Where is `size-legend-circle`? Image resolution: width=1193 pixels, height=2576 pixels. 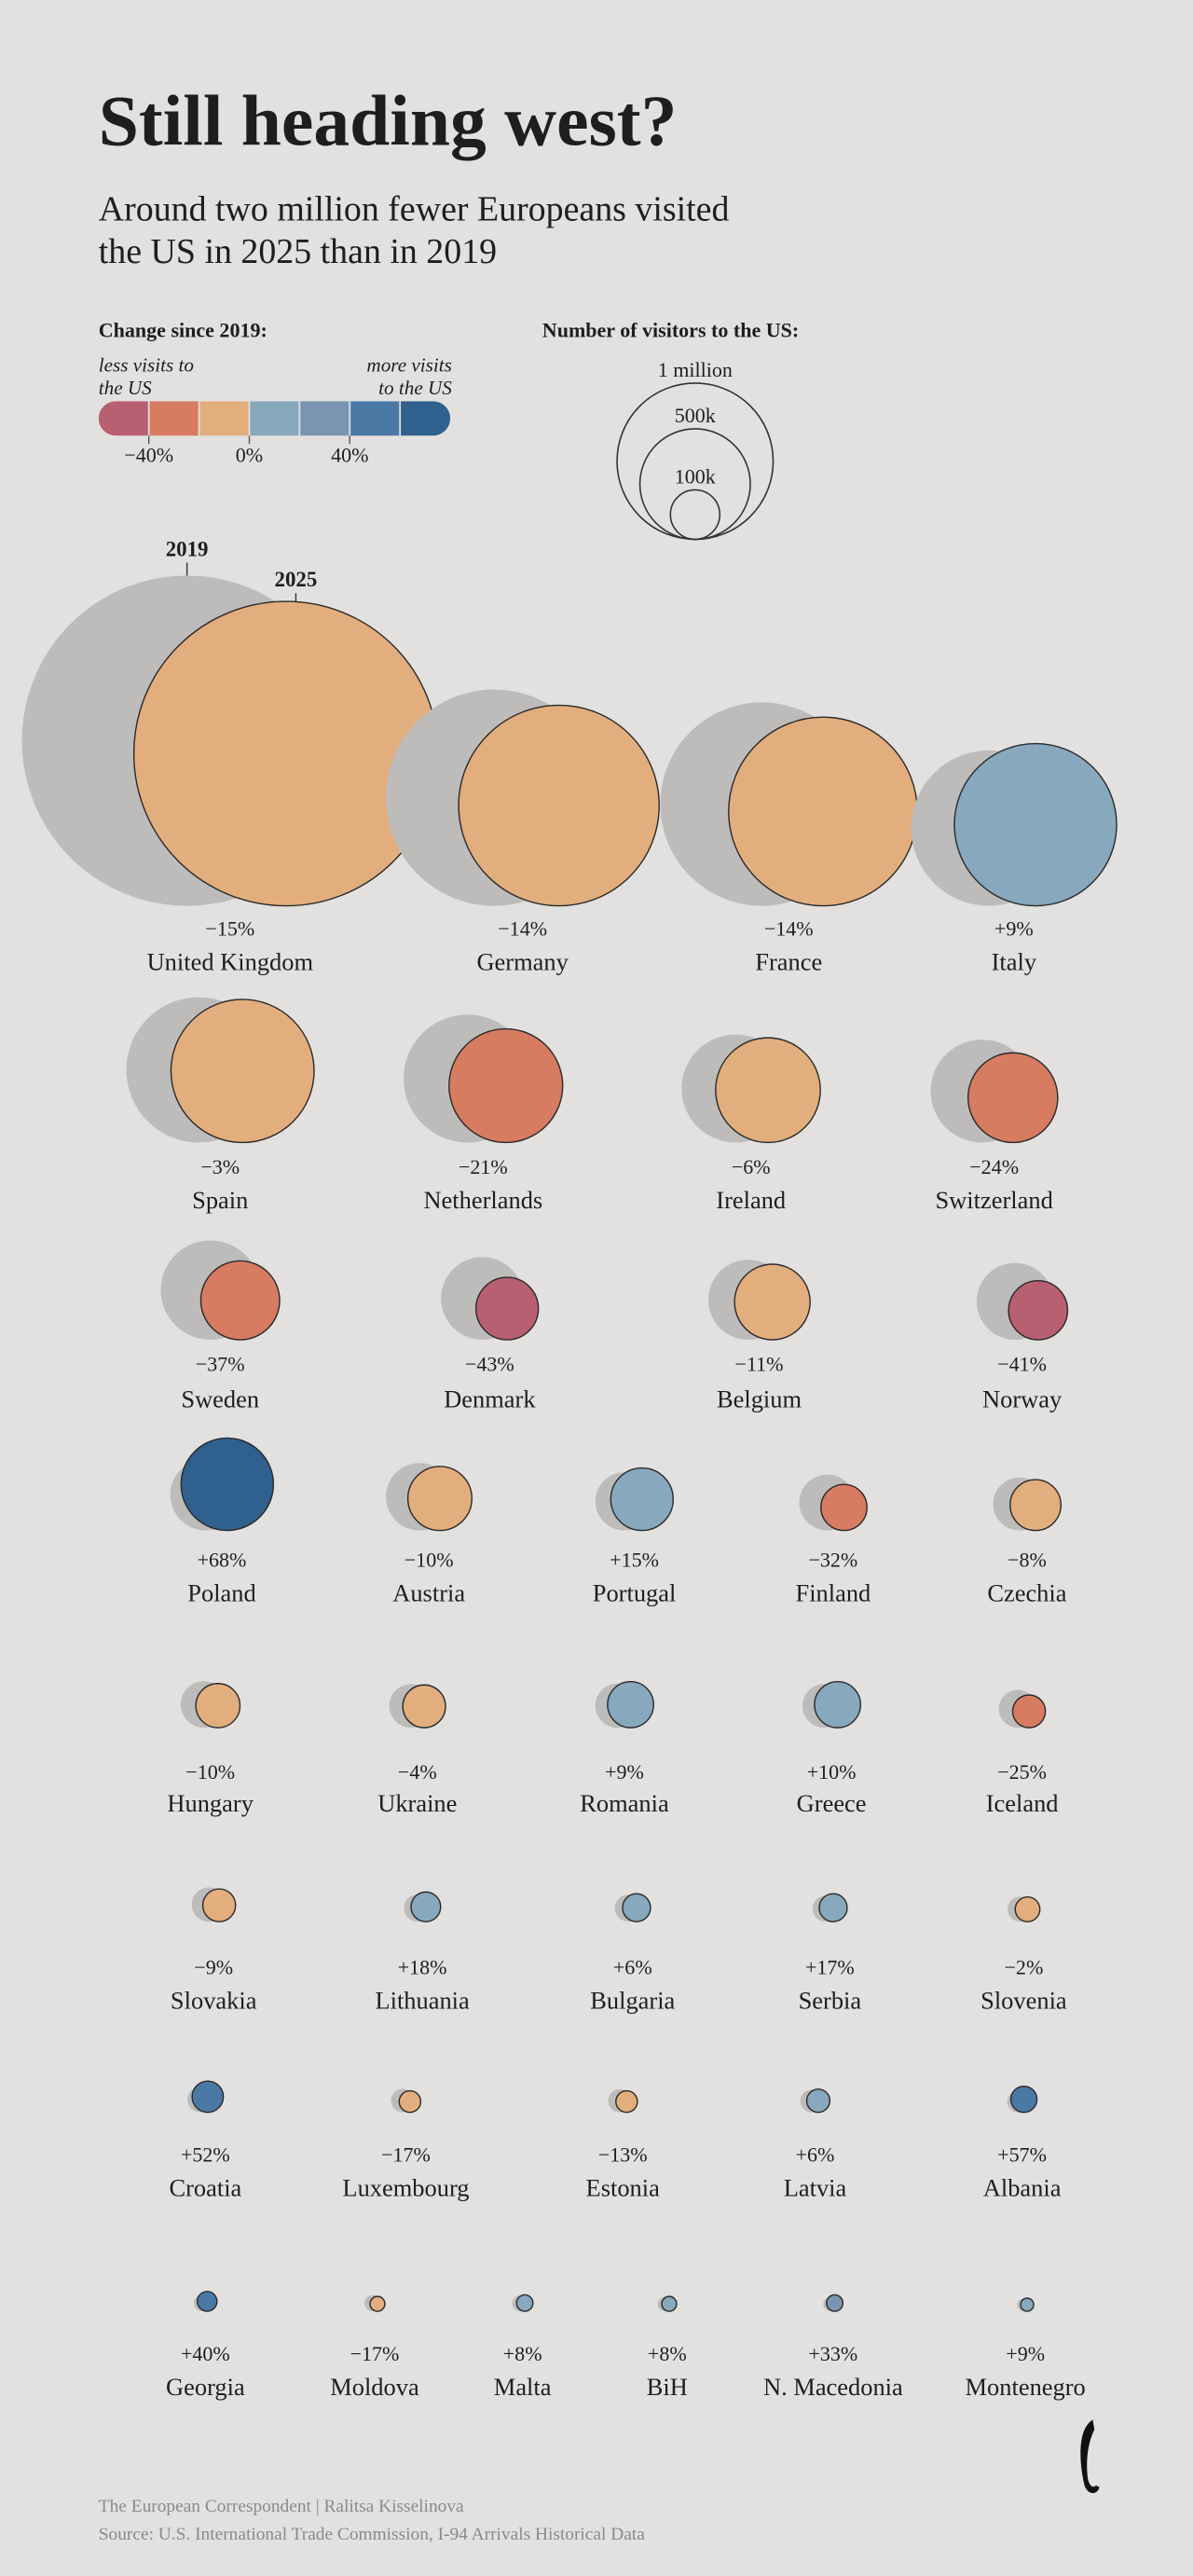
size-legend-circle is located at coordinates (695, 515).